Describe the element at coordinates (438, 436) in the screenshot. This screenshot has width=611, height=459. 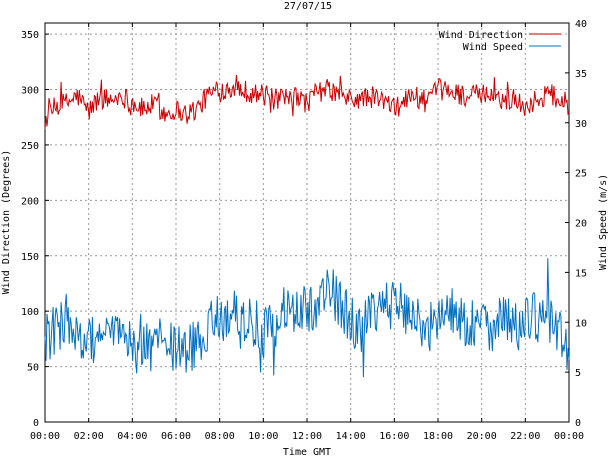
I see `x-tick-label: 18:00` at that location.